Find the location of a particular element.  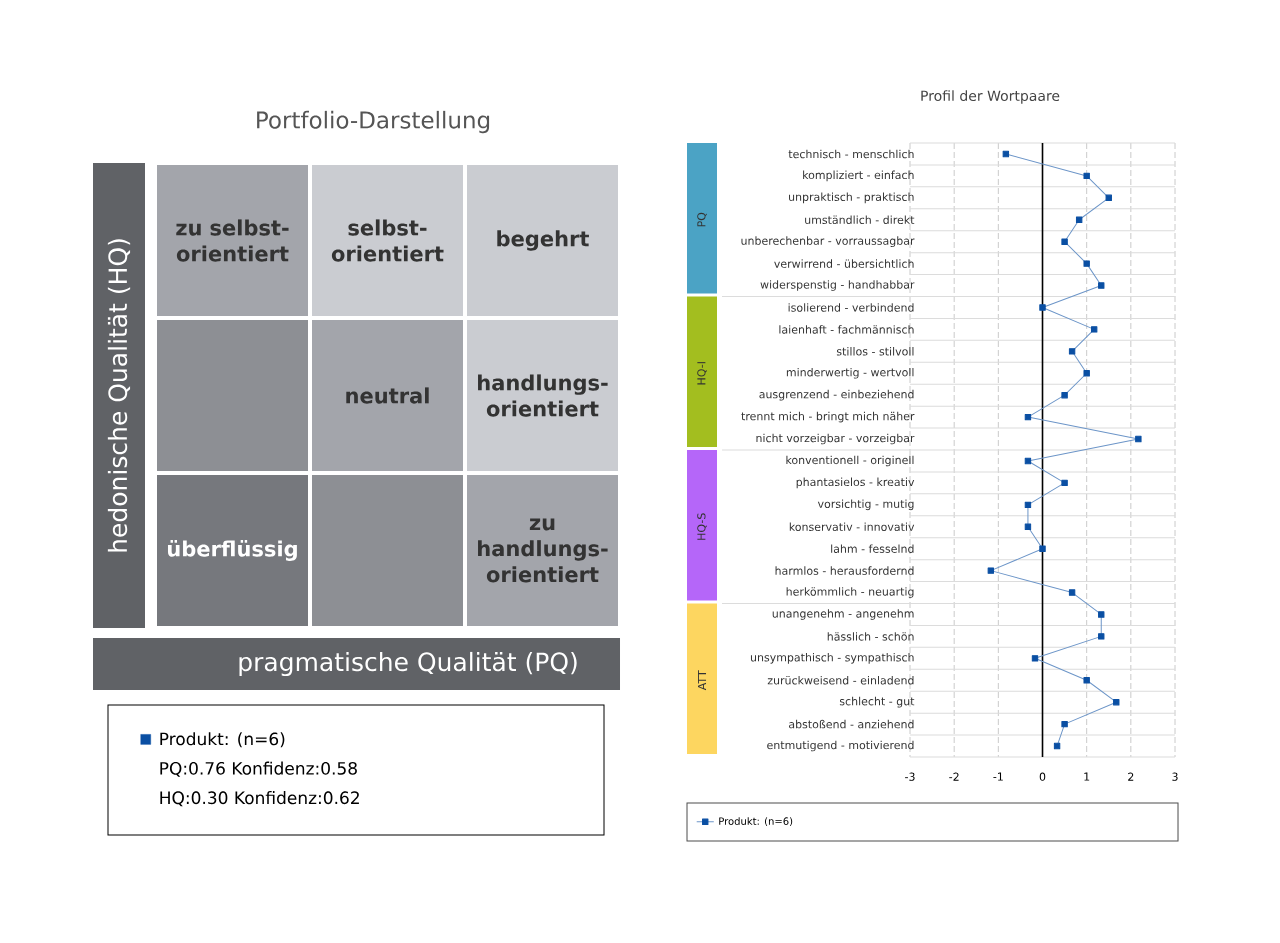

y-tick-label: isolierend - verbindend is located at coordinates (851, 307).